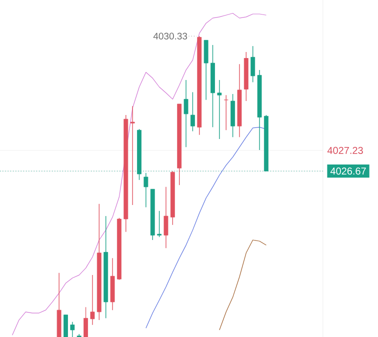  What do you see at coordinates (348, 171) in the screenshot?
I see `y-tick-label: 4026.67` at bounding box center [348, 171].